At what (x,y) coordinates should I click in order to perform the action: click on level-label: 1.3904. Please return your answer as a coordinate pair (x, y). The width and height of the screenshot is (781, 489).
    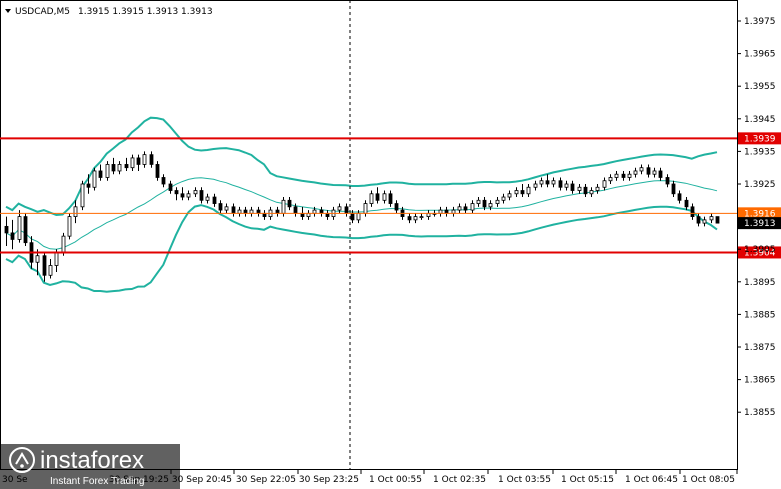
    Looking at the image, I should click on (760, 253).